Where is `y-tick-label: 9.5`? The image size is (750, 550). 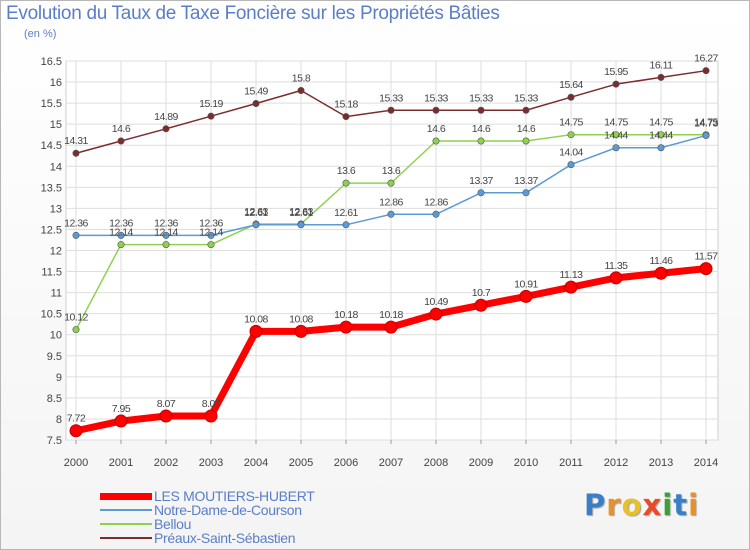
y-tick-label: 9.5 is located at coordinates (54, 357).